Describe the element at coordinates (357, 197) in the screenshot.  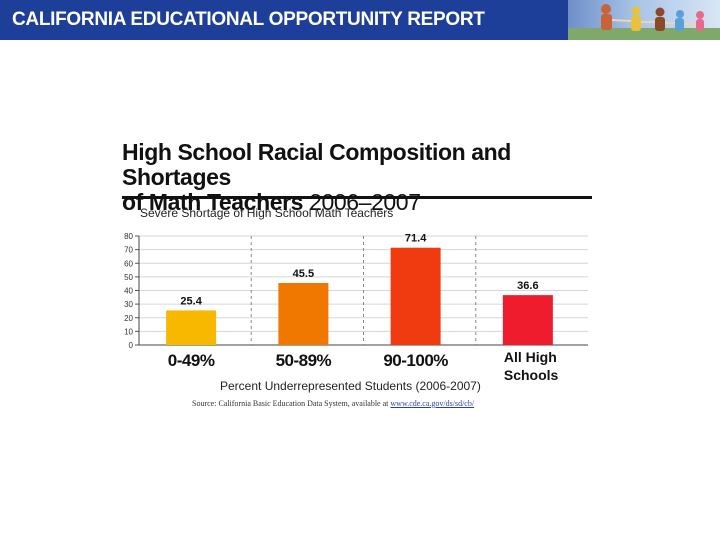
I see `title-divider` at that location.